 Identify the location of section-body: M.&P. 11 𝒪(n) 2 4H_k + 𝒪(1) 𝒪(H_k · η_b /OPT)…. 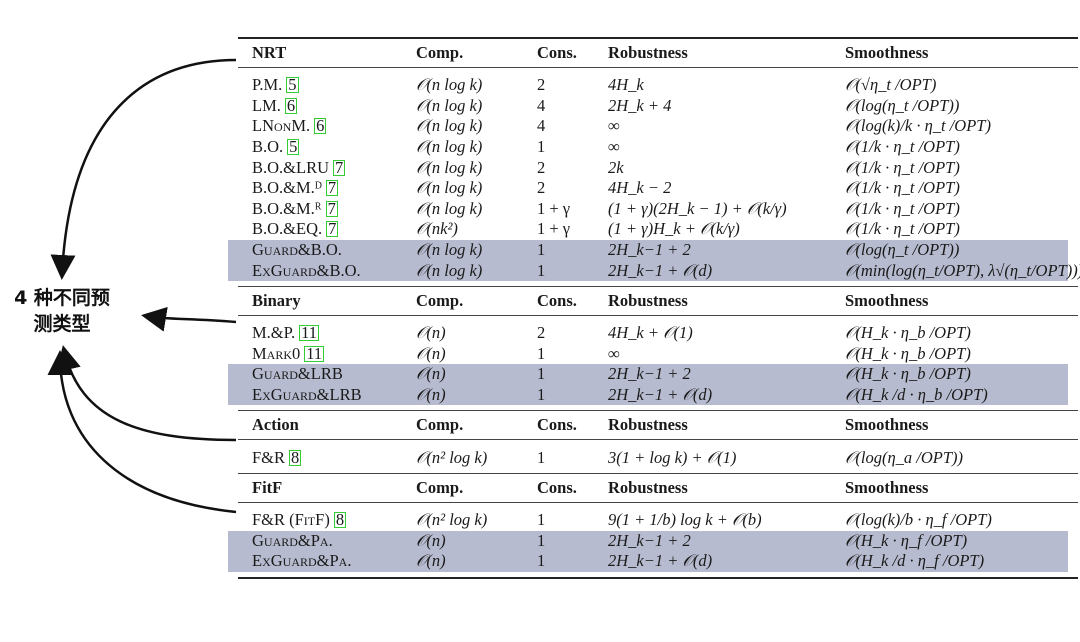
(653, 363).